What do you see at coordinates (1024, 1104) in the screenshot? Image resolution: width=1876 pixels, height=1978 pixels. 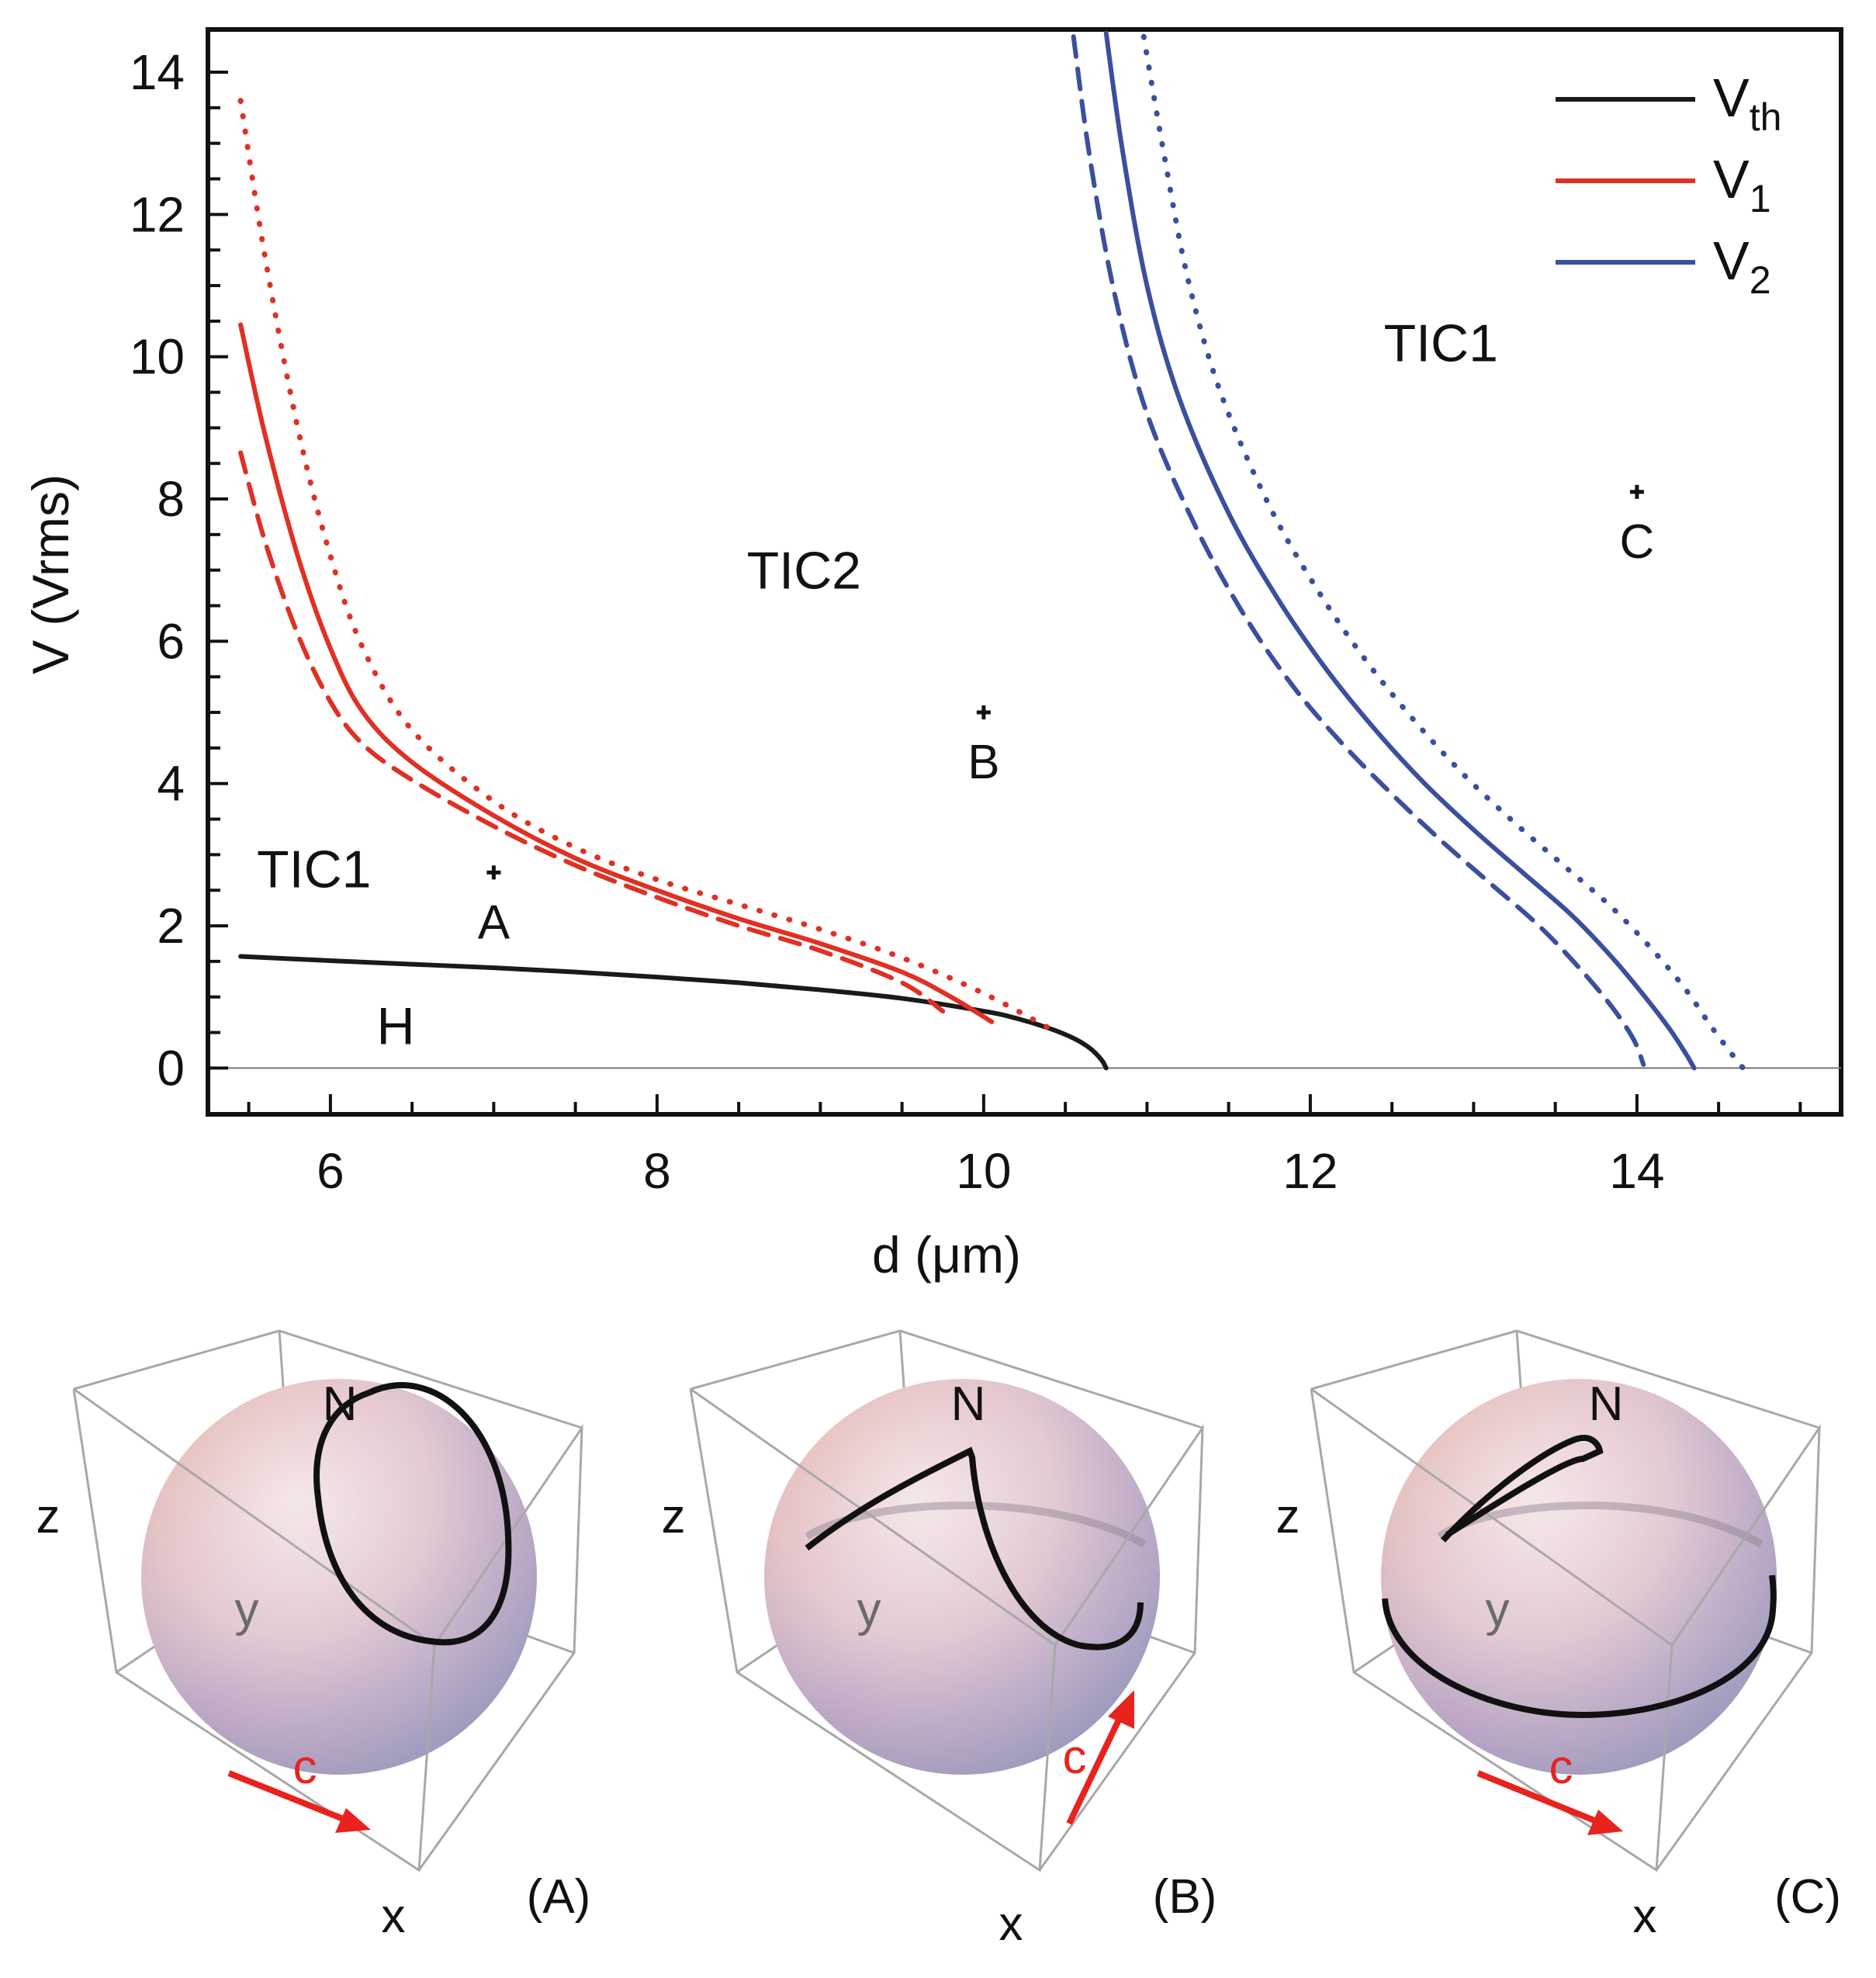 I see `x-ticks` at bounding box center [1024, 1104].